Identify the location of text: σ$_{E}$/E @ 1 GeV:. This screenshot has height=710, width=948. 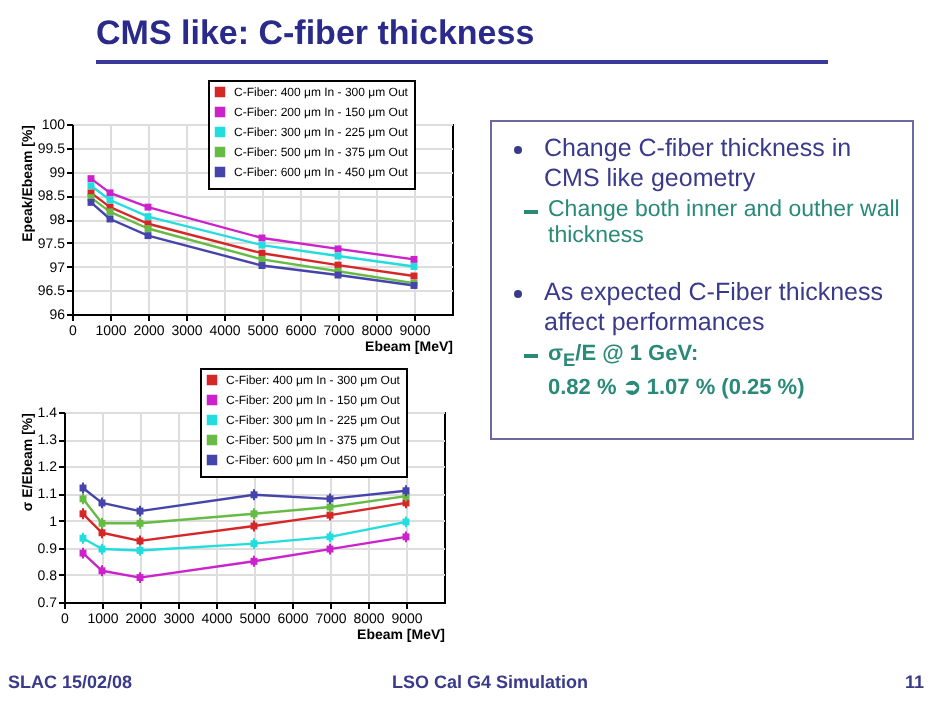
(623, 358).